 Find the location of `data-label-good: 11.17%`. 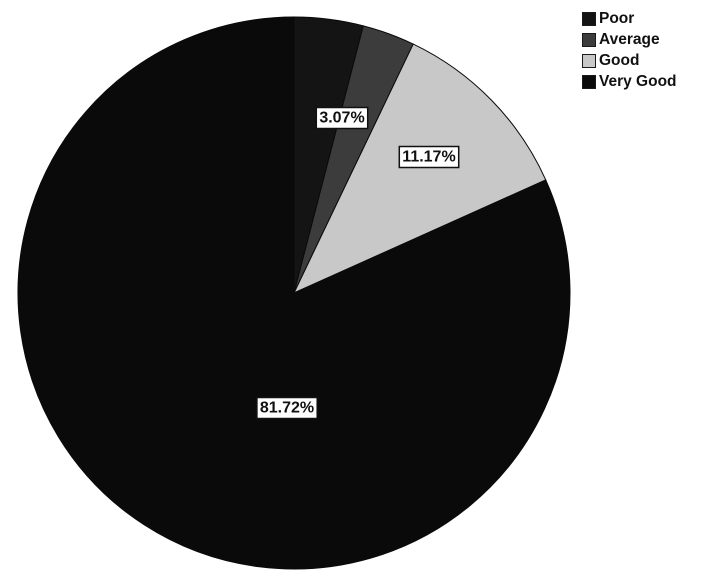

data-label-good: 11.17% is located at coordinates (429, 157).